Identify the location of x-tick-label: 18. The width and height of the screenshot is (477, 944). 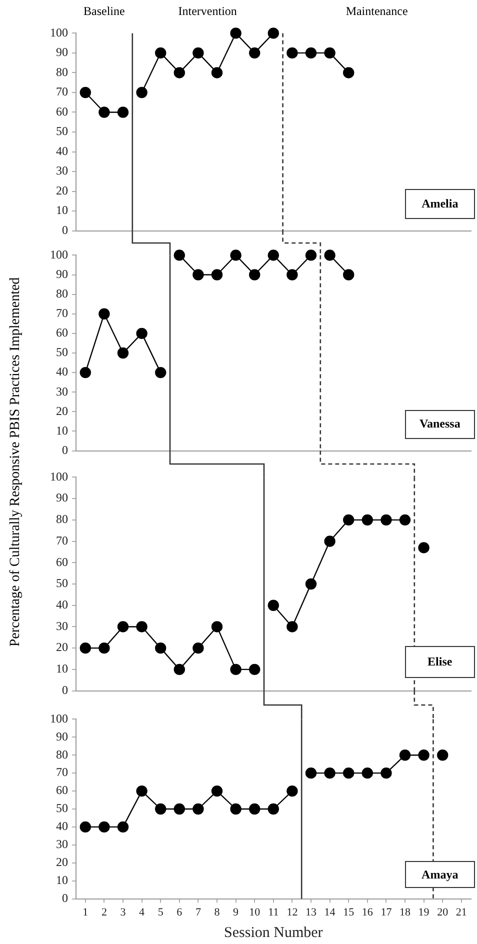
(405, 912).